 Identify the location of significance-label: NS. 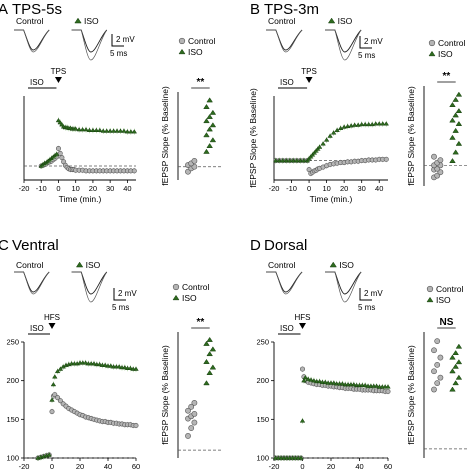
(446, 322).